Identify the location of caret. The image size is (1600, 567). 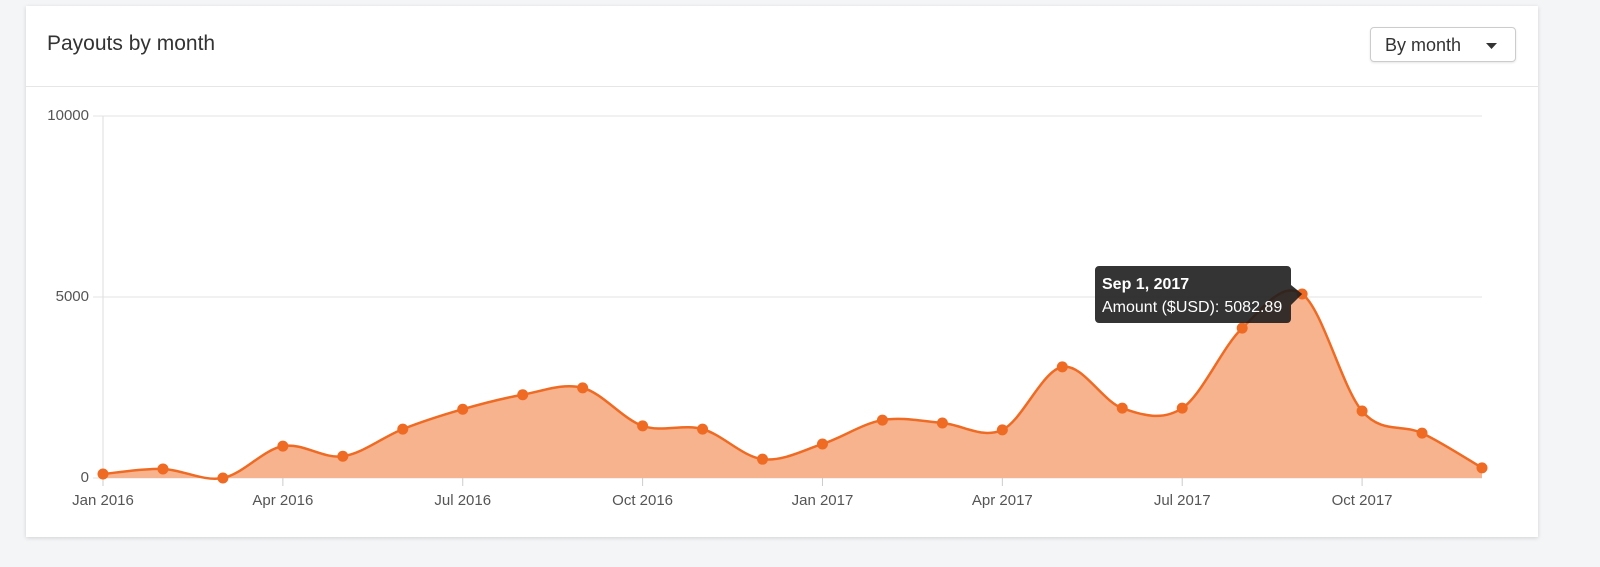
(1491, 46).